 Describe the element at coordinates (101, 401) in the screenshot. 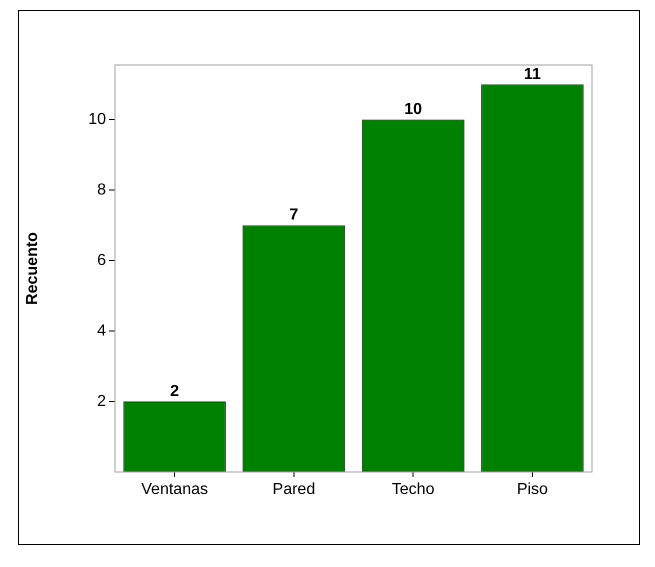

I see `y-tick-label: 2` at that location.